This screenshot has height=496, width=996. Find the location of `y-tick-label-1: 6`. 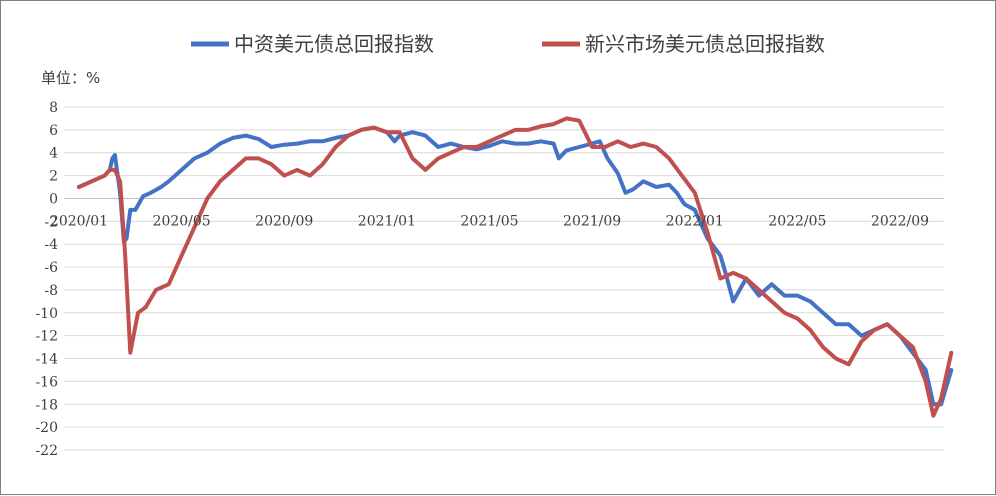

y-tick-label-1: 6 is located at coordinates (53, 131).